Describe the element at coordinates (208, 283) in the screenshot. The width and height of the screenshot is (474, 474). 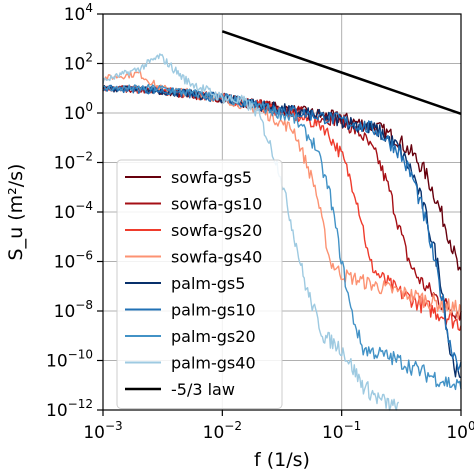
I see `legend-label: palm-gs5` at that location.